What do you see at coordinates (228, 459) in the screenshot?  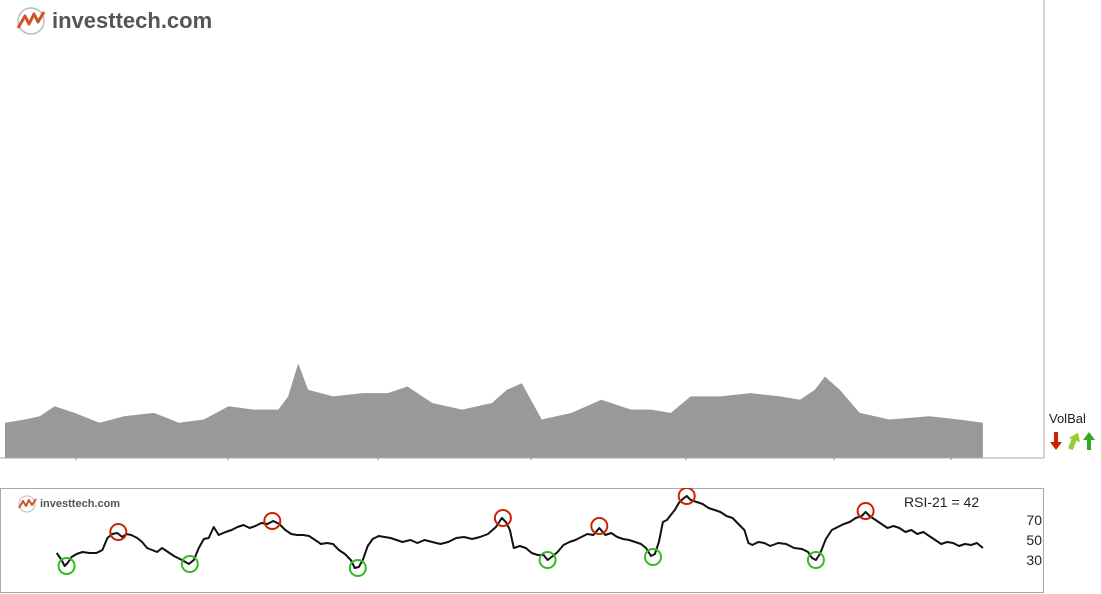 I see `x-tick-label: Jul` at bounding box center [228, 459].